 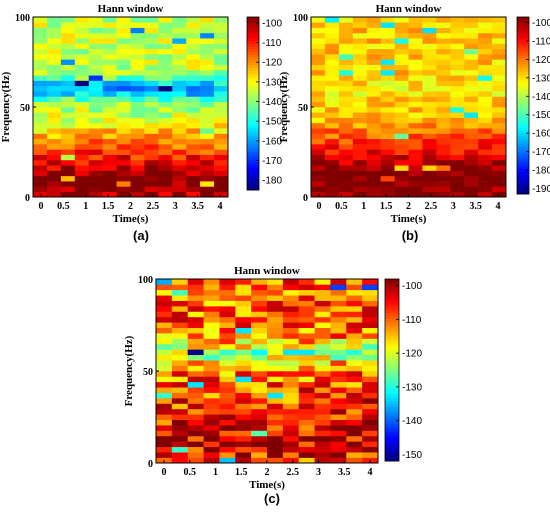 I want to click on colorbar-tick-label: -150, so click(x=541, y=115).